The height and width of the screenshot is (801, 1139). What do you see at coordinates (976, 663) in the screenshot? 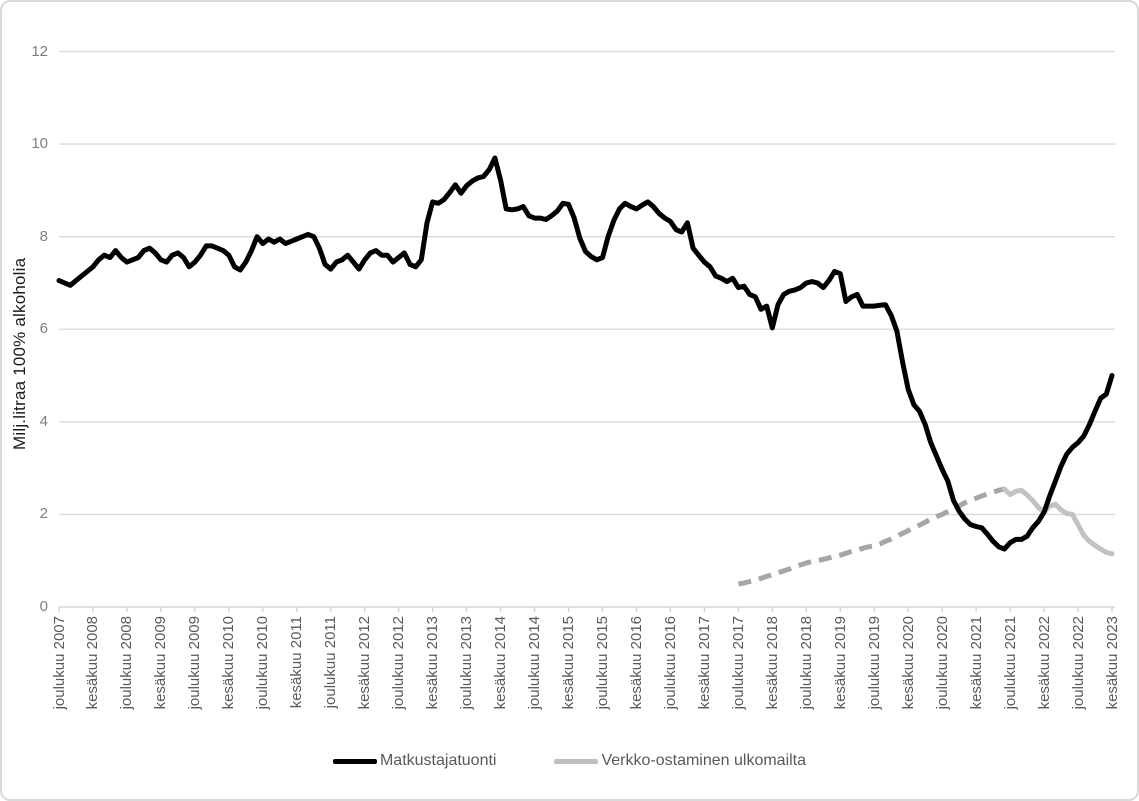
I see `x-tick-label: kesäkuu 2021` at bounding box center [976, 663].